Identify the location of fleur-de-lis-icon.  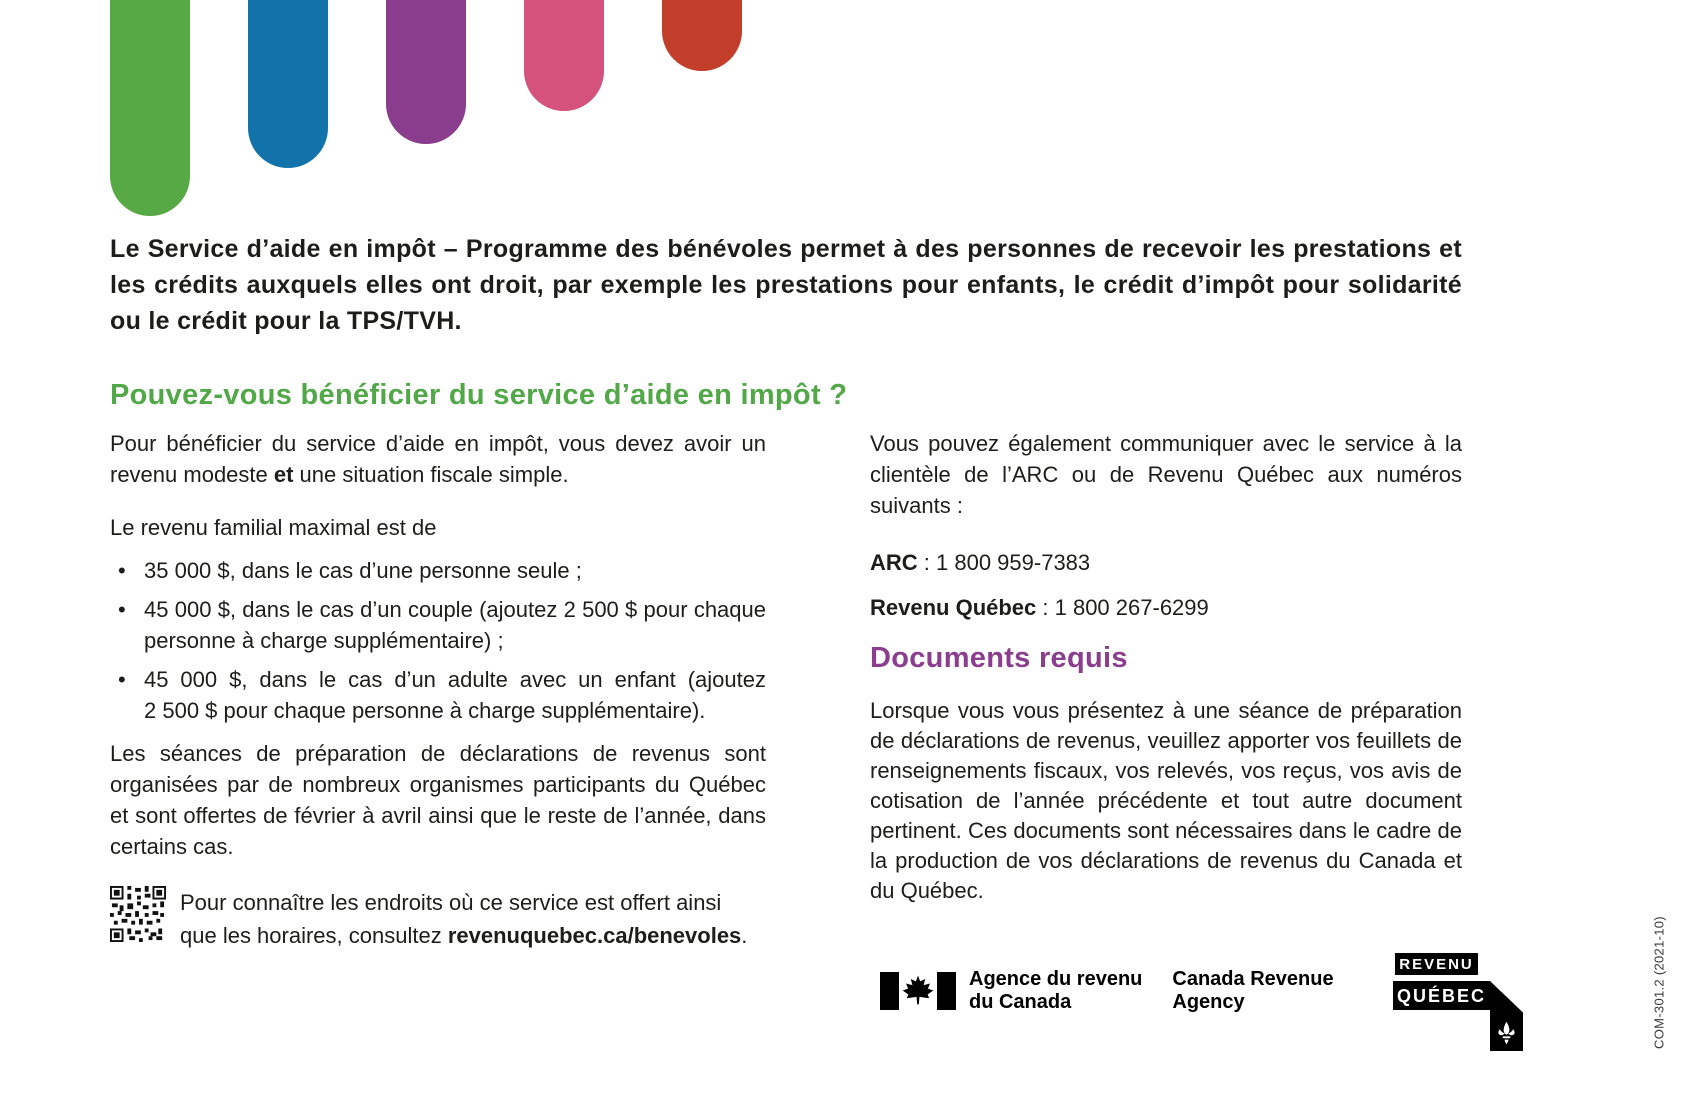
(1506, 1033).